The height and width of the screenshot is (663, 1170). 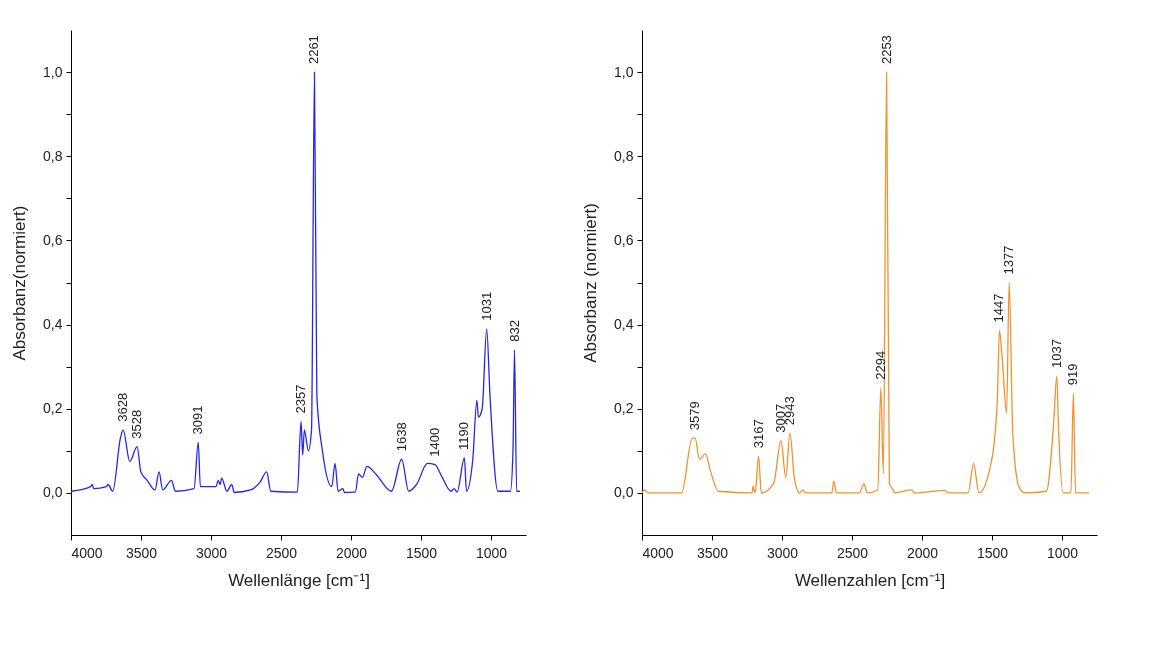 What do you see at coordinates (880, 365) in the screenshot?
I see `annotation: 2294` at bounding box center [880, 365].